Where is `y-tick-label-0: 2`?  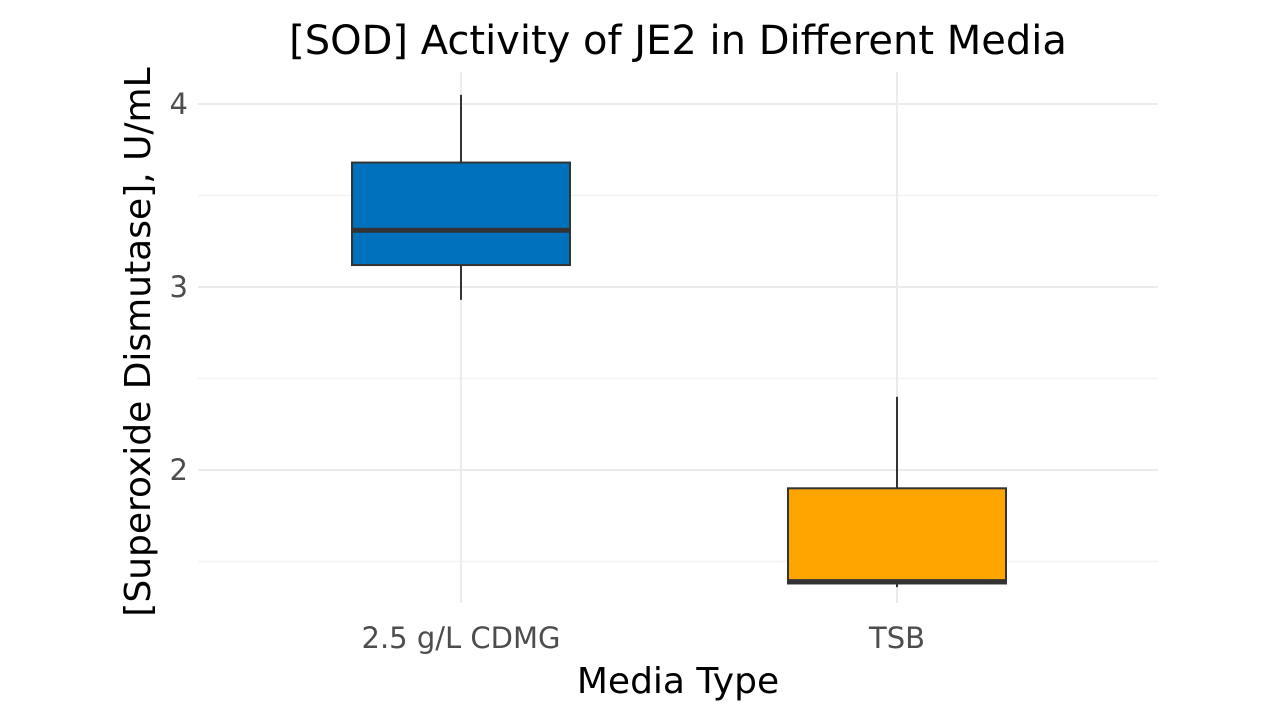 y-tick-label-0: 2 is located at coordinates (179, 470).